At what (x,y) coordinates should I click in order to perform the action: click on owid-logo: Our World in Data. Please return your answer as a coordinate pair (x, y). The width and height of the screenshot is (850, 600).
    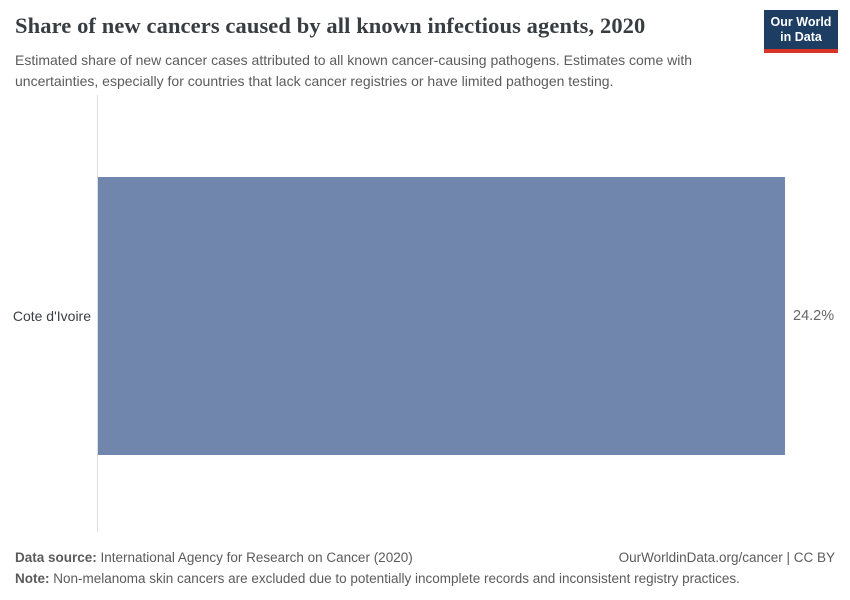
    Looking at the image, I should click on (801, 31).